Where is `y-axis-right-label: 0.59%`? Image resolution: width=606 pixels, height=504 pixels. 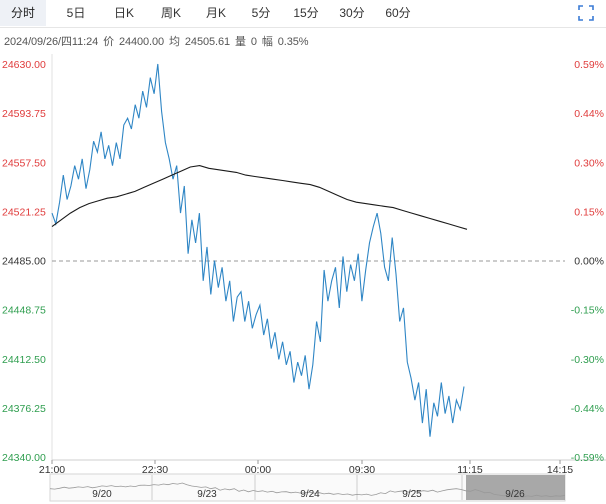
y-axis-right-label: 0.59% is located at coordinates (589, 65).